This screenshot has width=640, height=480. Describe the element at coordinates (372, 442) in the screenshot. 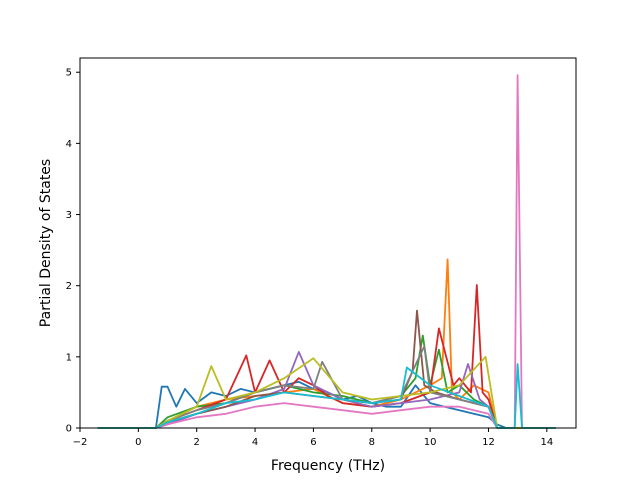

I see `x-tick-label: 8` at that location.